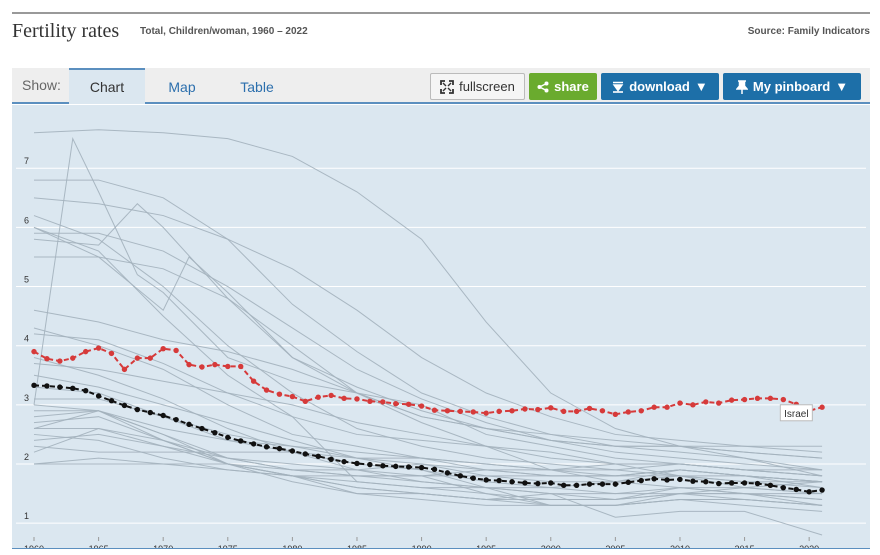 The width and height of the screenshot is (880, 555). I want to click on pinboard-button: My pinboard ▼, so click(792, 86).